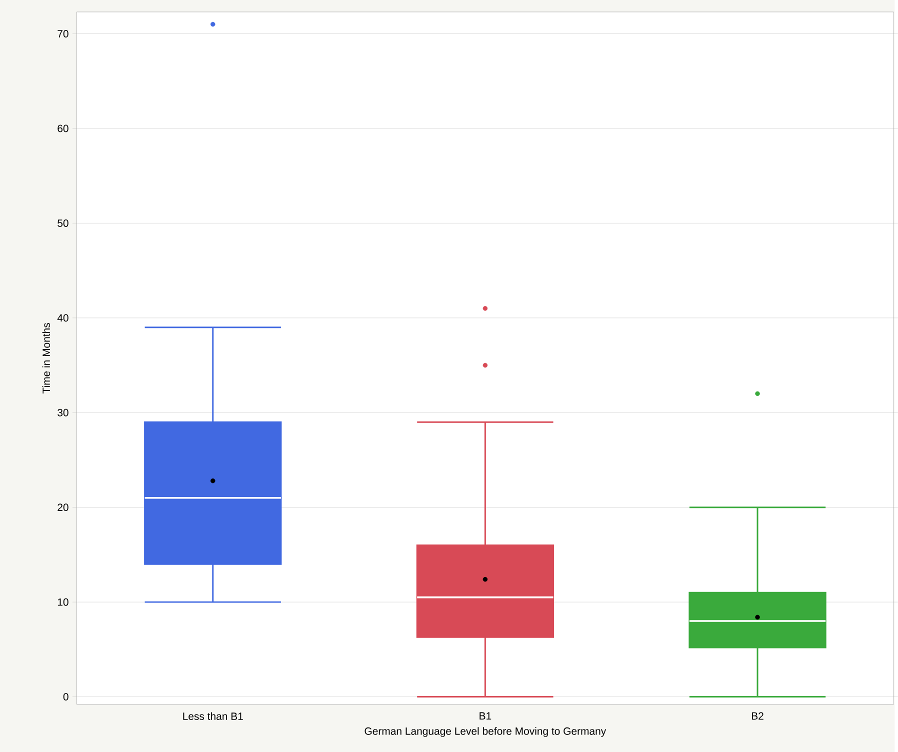  What do you see at coordinates (63, 223) in the screenshot?
I see `y-tick-label: 50` at bounding box center [63, 223].